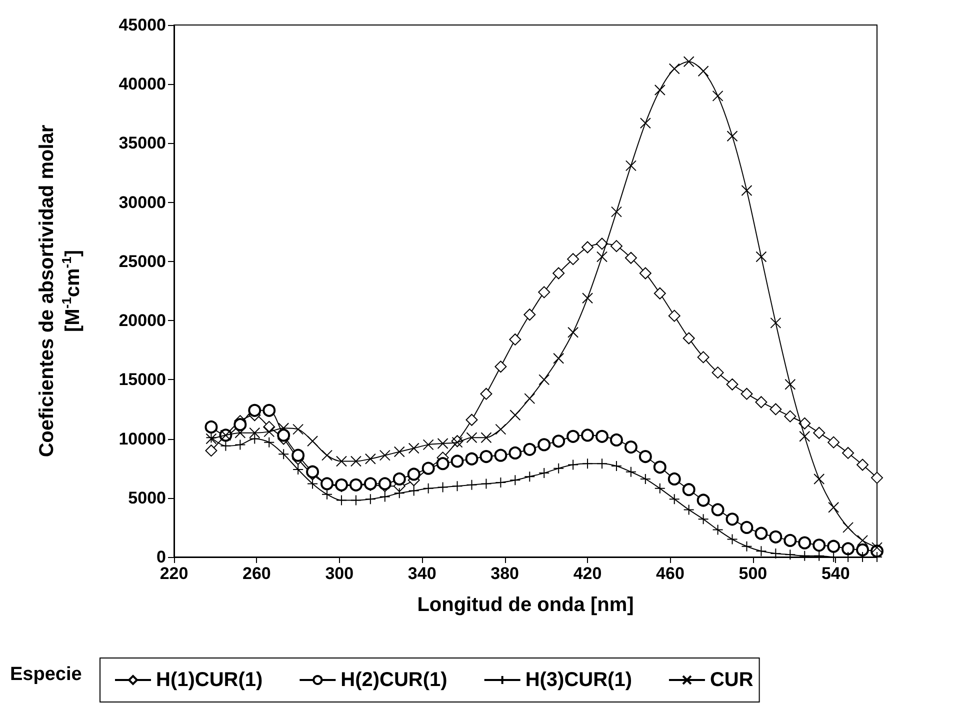  What do you see at coordinates (142, 261) in the screenshot?
I see `y-tick-label: 25000` at bounding box center [142, 261].